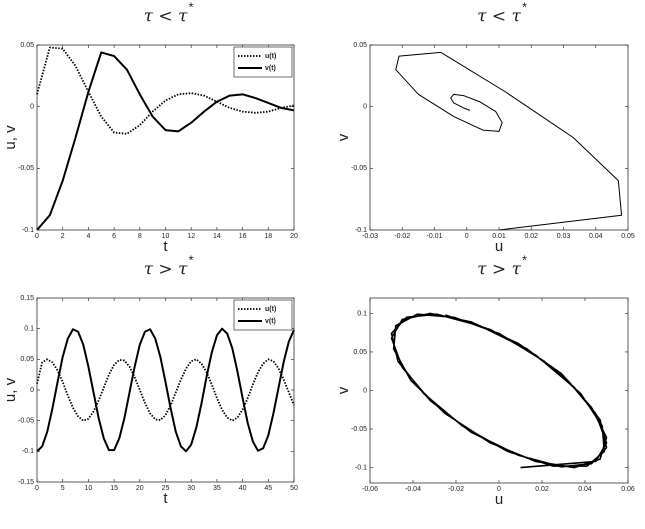 Image resolution: width=645 pixels, height=529 pixels. Describe the element at coordinates (26, 482) in the screenshot. I see `y-tick-label: -0.15` at that location.